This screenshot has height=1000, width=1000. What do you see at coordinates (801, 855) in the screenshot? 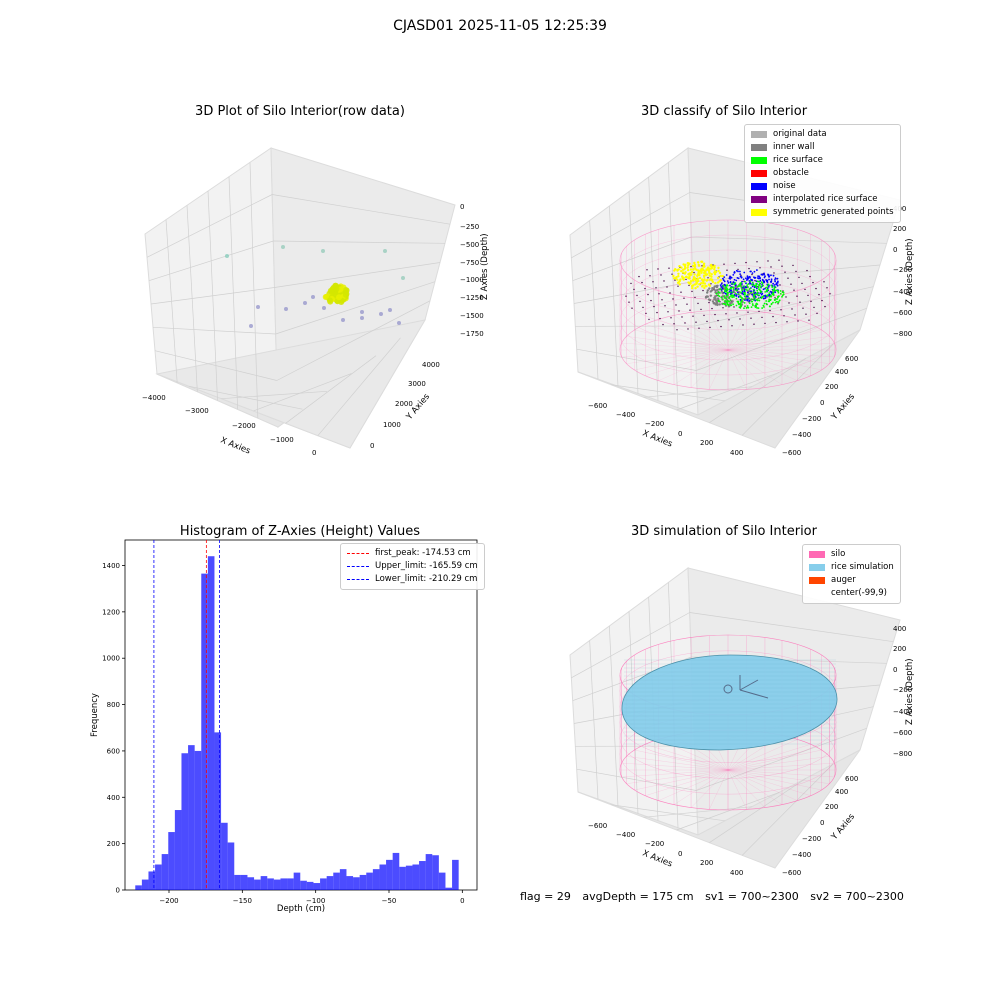
I see `y-tick: −400` at bounding box center [801, 855].